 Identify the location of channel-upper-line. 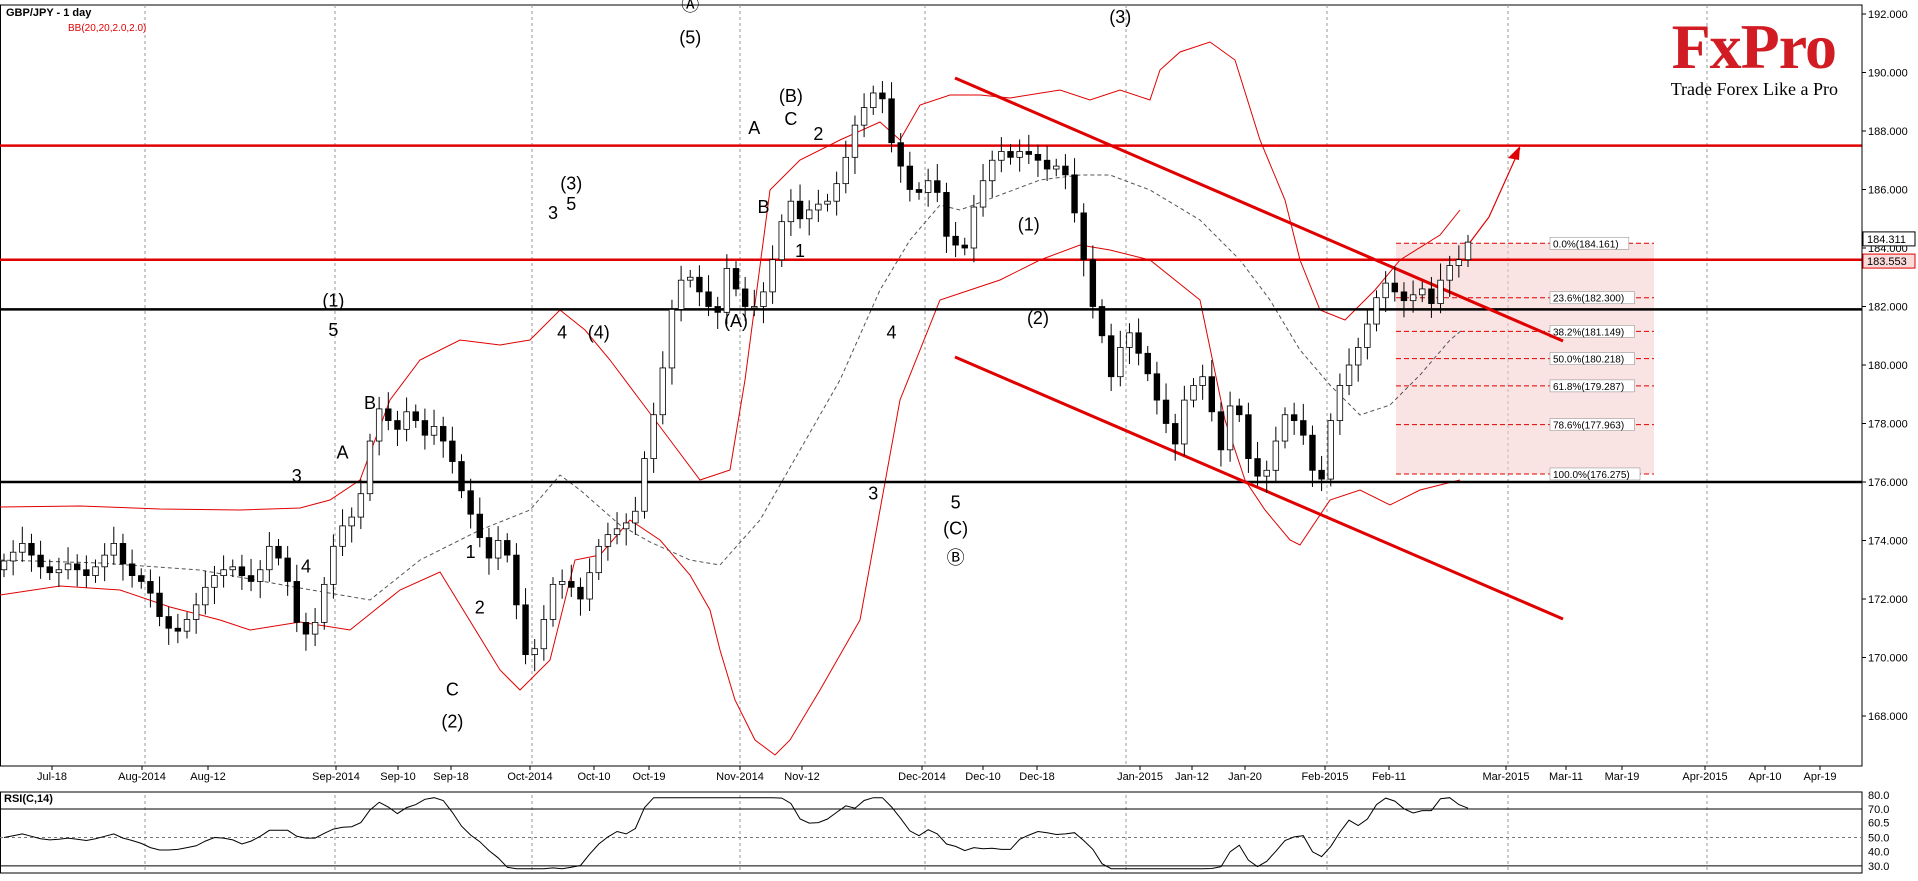
(1259, 209).